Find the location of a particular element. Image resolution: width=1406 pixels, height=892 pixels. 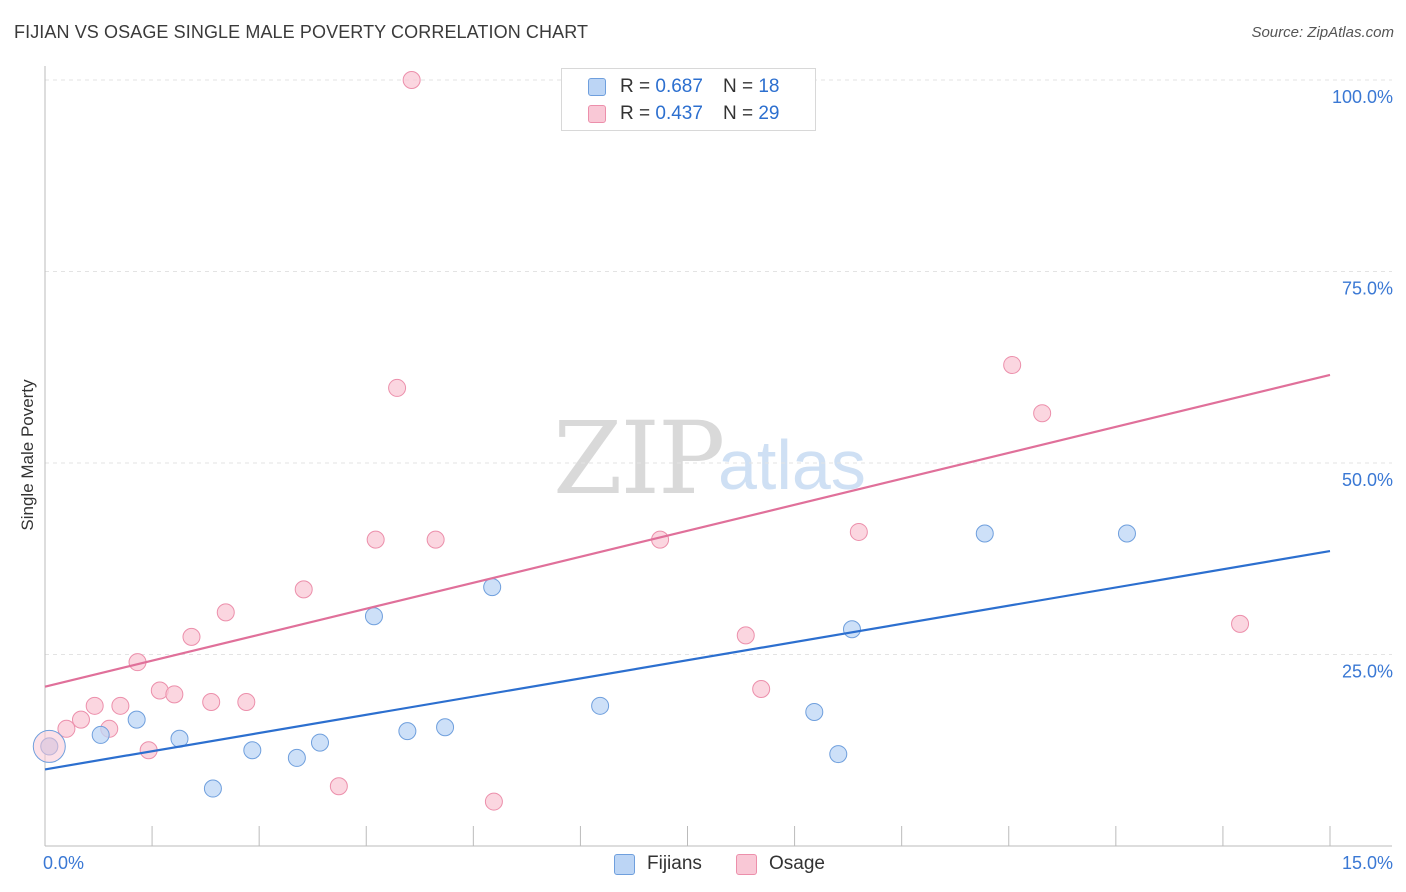

bottom-fijians-swatch is located at coordinates (624, 864).